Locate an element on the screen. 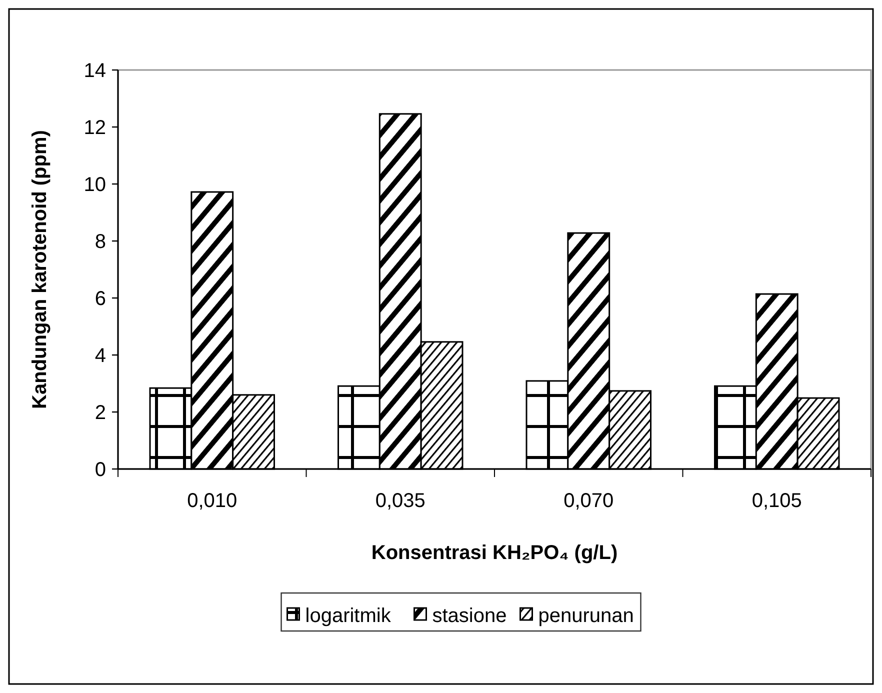 Image resolution: width=882 pixels, height=693 pixels. x-tick-label: 0,070 is located at coordinates (589, 501).